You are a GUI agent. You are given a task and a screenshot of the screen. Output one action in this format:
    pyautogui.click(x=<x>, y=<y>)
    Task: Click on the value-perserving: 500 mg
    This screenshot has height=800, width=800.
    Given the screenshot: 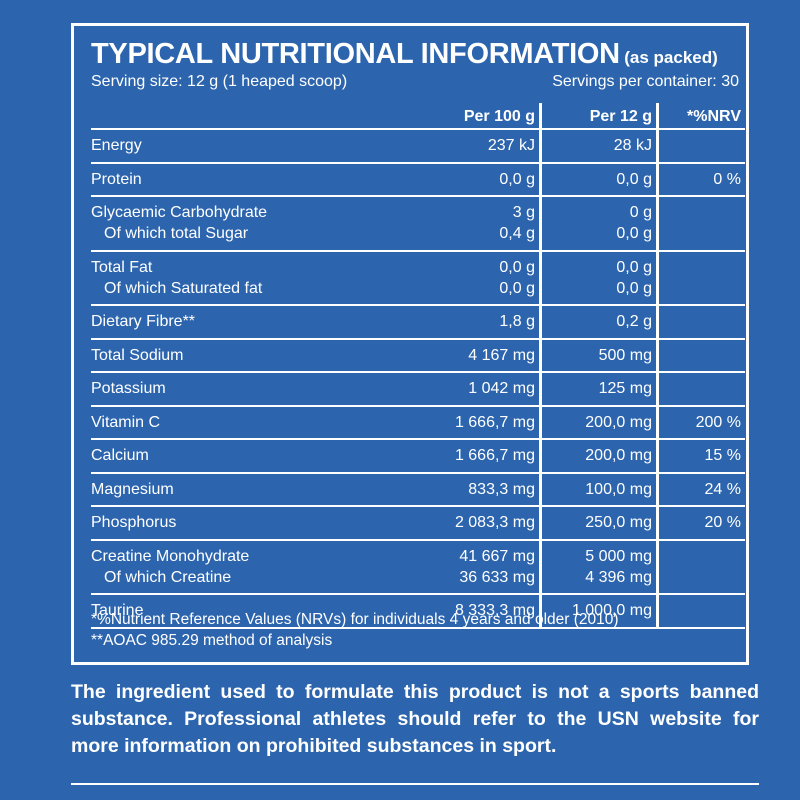 What is the action you would take?
    pyautogui.click(x=625, y=355)
    